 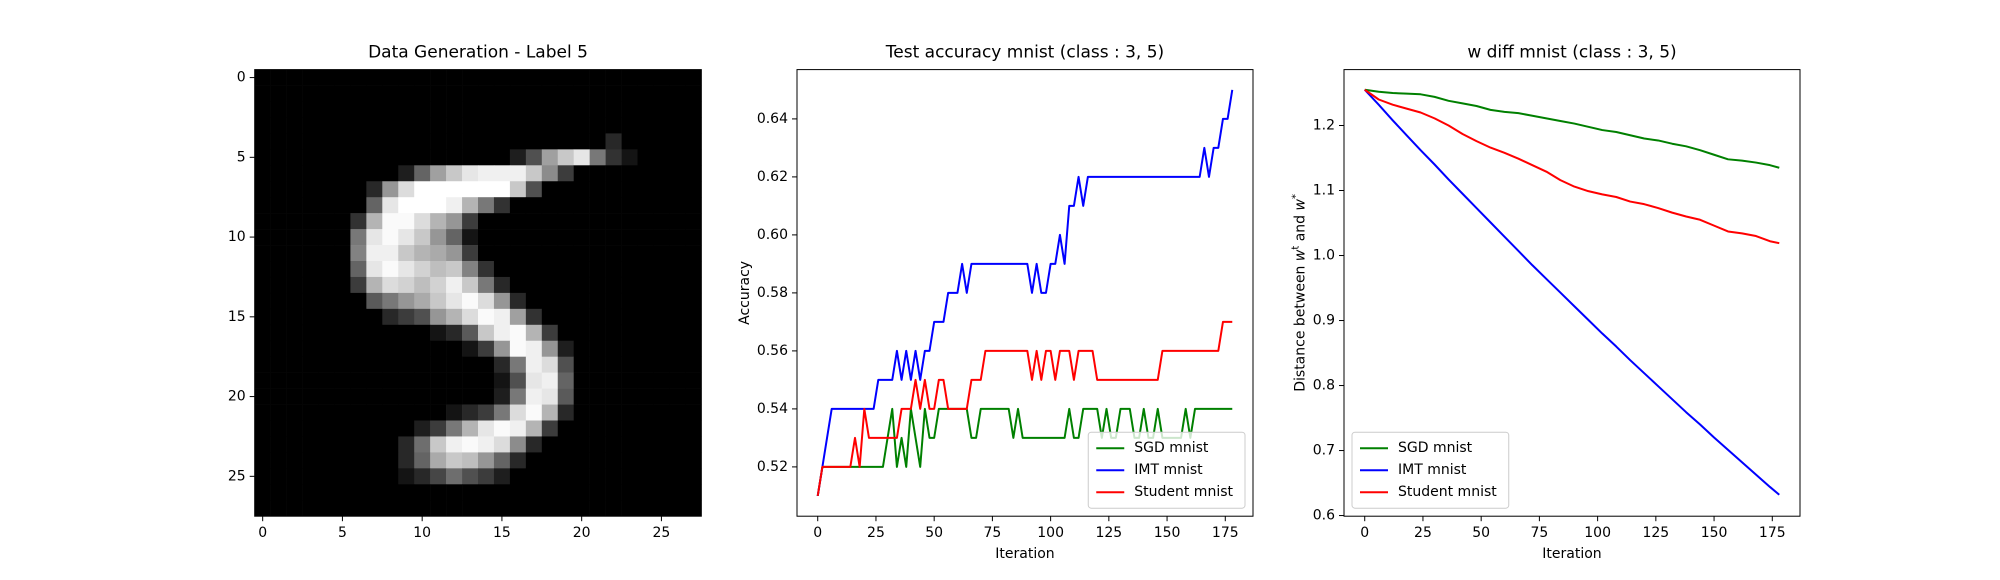 What do you see at coordinates (1655, 533) in the screenshot?
I see `x-tick-label: 125` at bounding box center [1655, 533].